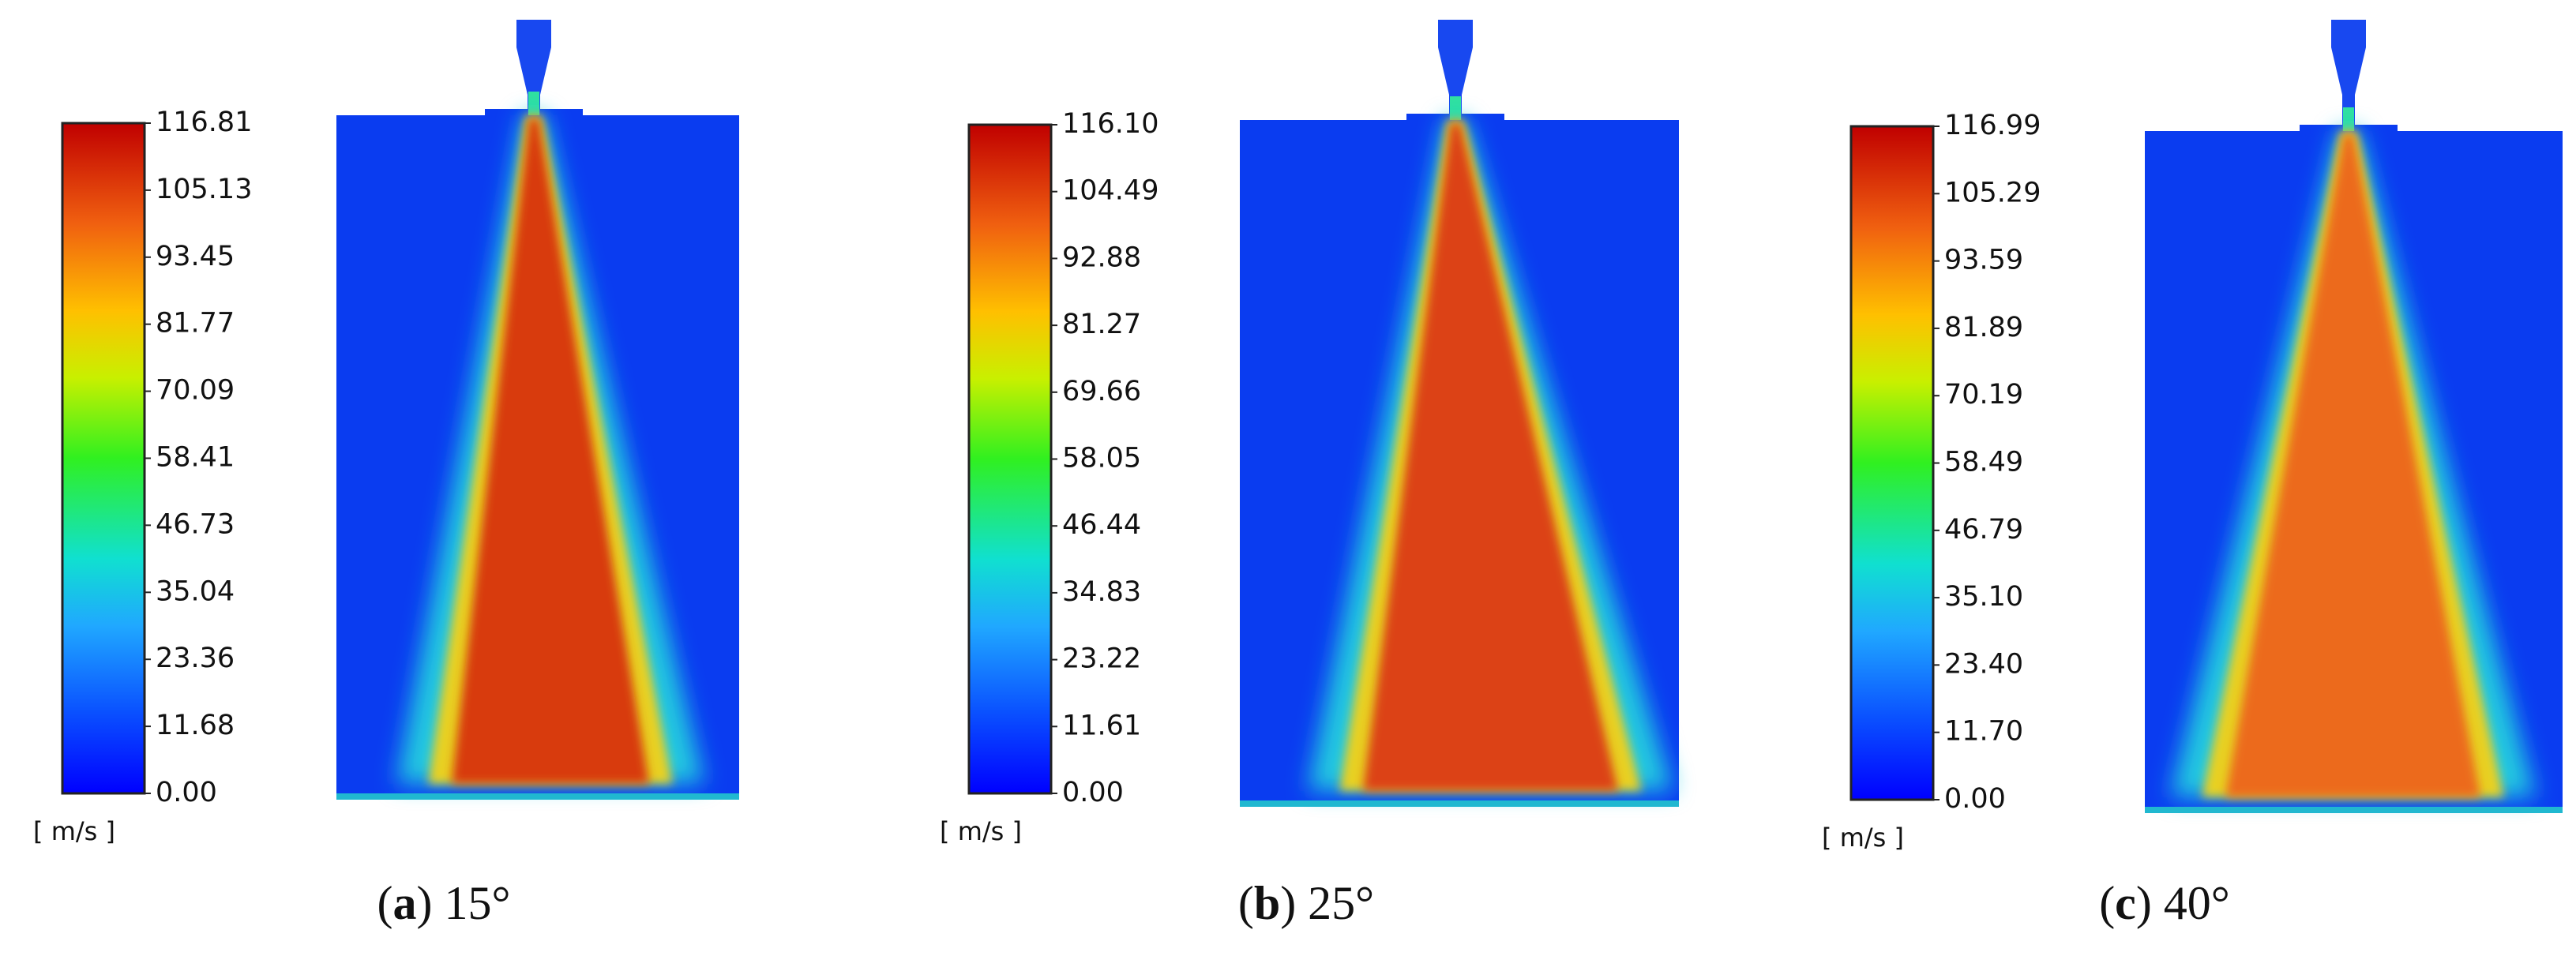 The width and height of the screenshot is (2576, 956). I want to click on caption-part: c, so click(2125, 903).